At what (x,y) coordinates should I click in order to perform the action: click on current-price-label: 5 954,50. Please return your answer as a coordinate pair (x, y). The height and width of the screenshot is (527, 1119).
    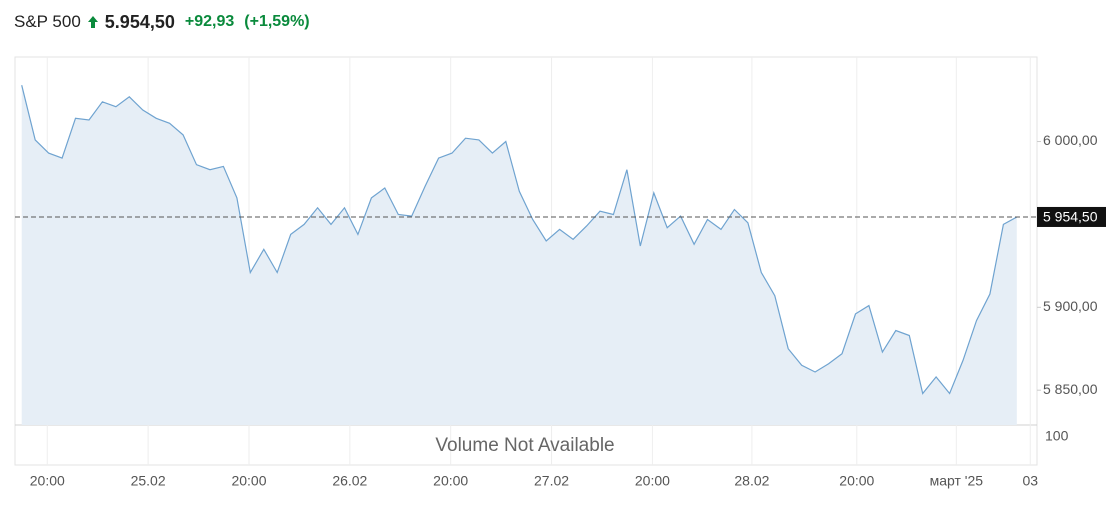
    Looking at the image, I should click on (1070, 217).